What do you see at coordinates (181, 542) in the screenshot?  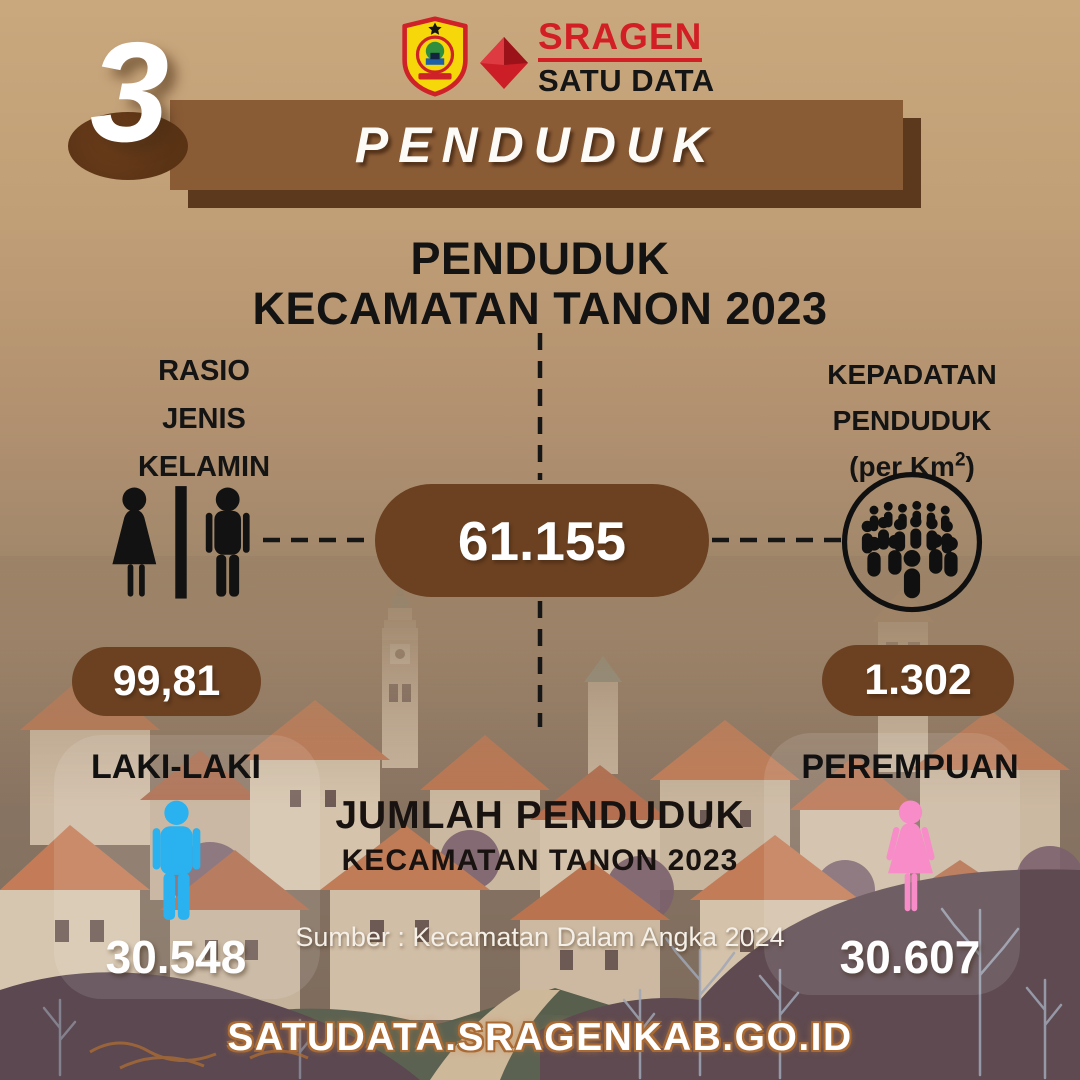 I see `male-female-restroom-icon` at bounding box center [181, 542].